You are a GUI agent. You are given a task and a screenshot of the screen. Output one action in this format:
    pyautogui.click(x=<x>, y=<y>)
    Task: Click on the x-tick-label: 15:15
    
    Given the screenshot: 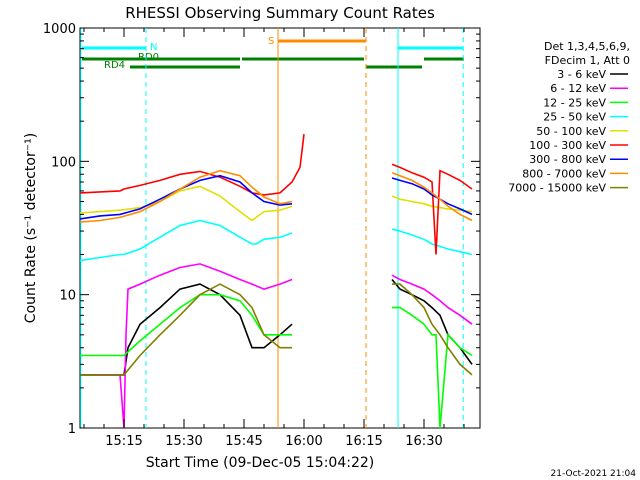 What is the action you would take?
    pyautogui.click(x=123, y=441)
    